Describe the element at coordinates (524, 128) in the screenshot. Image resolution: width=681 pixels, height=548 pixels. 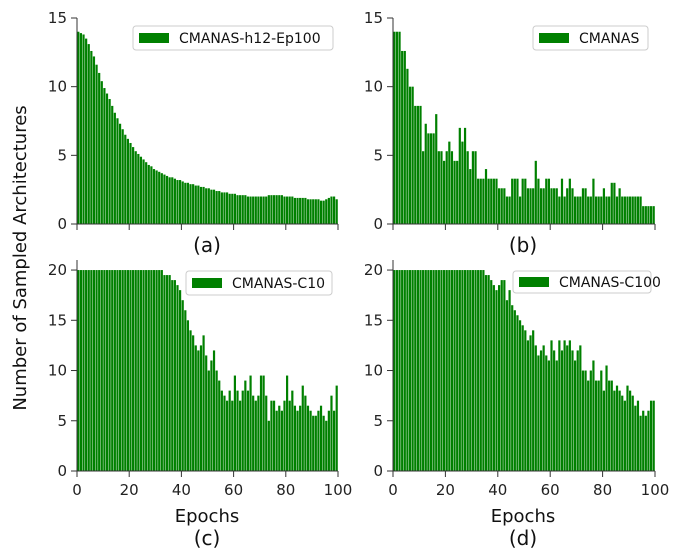
I see `bar-series` at that location.